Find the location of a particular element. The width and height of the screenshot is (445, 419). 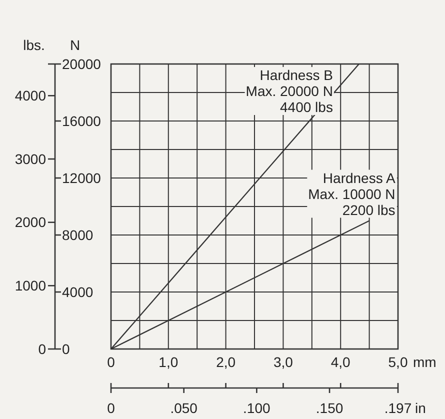

x-tick-label: 0 is located at coordinates (111, 362).